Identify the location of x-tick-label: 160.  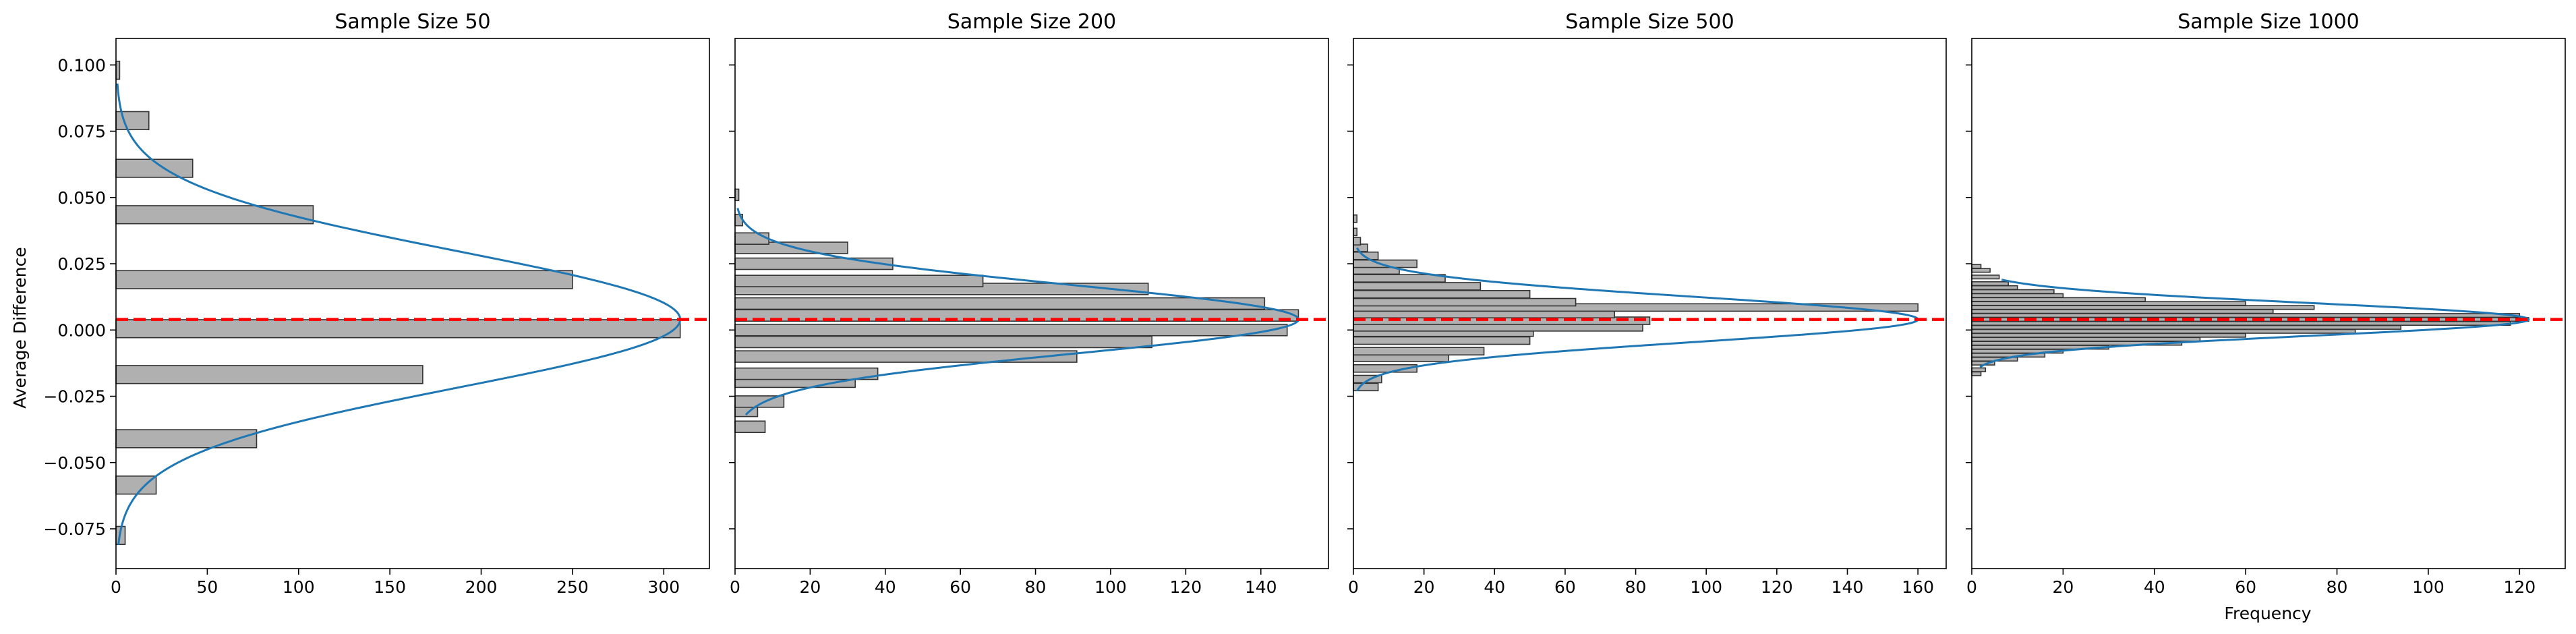
(1918, 587).